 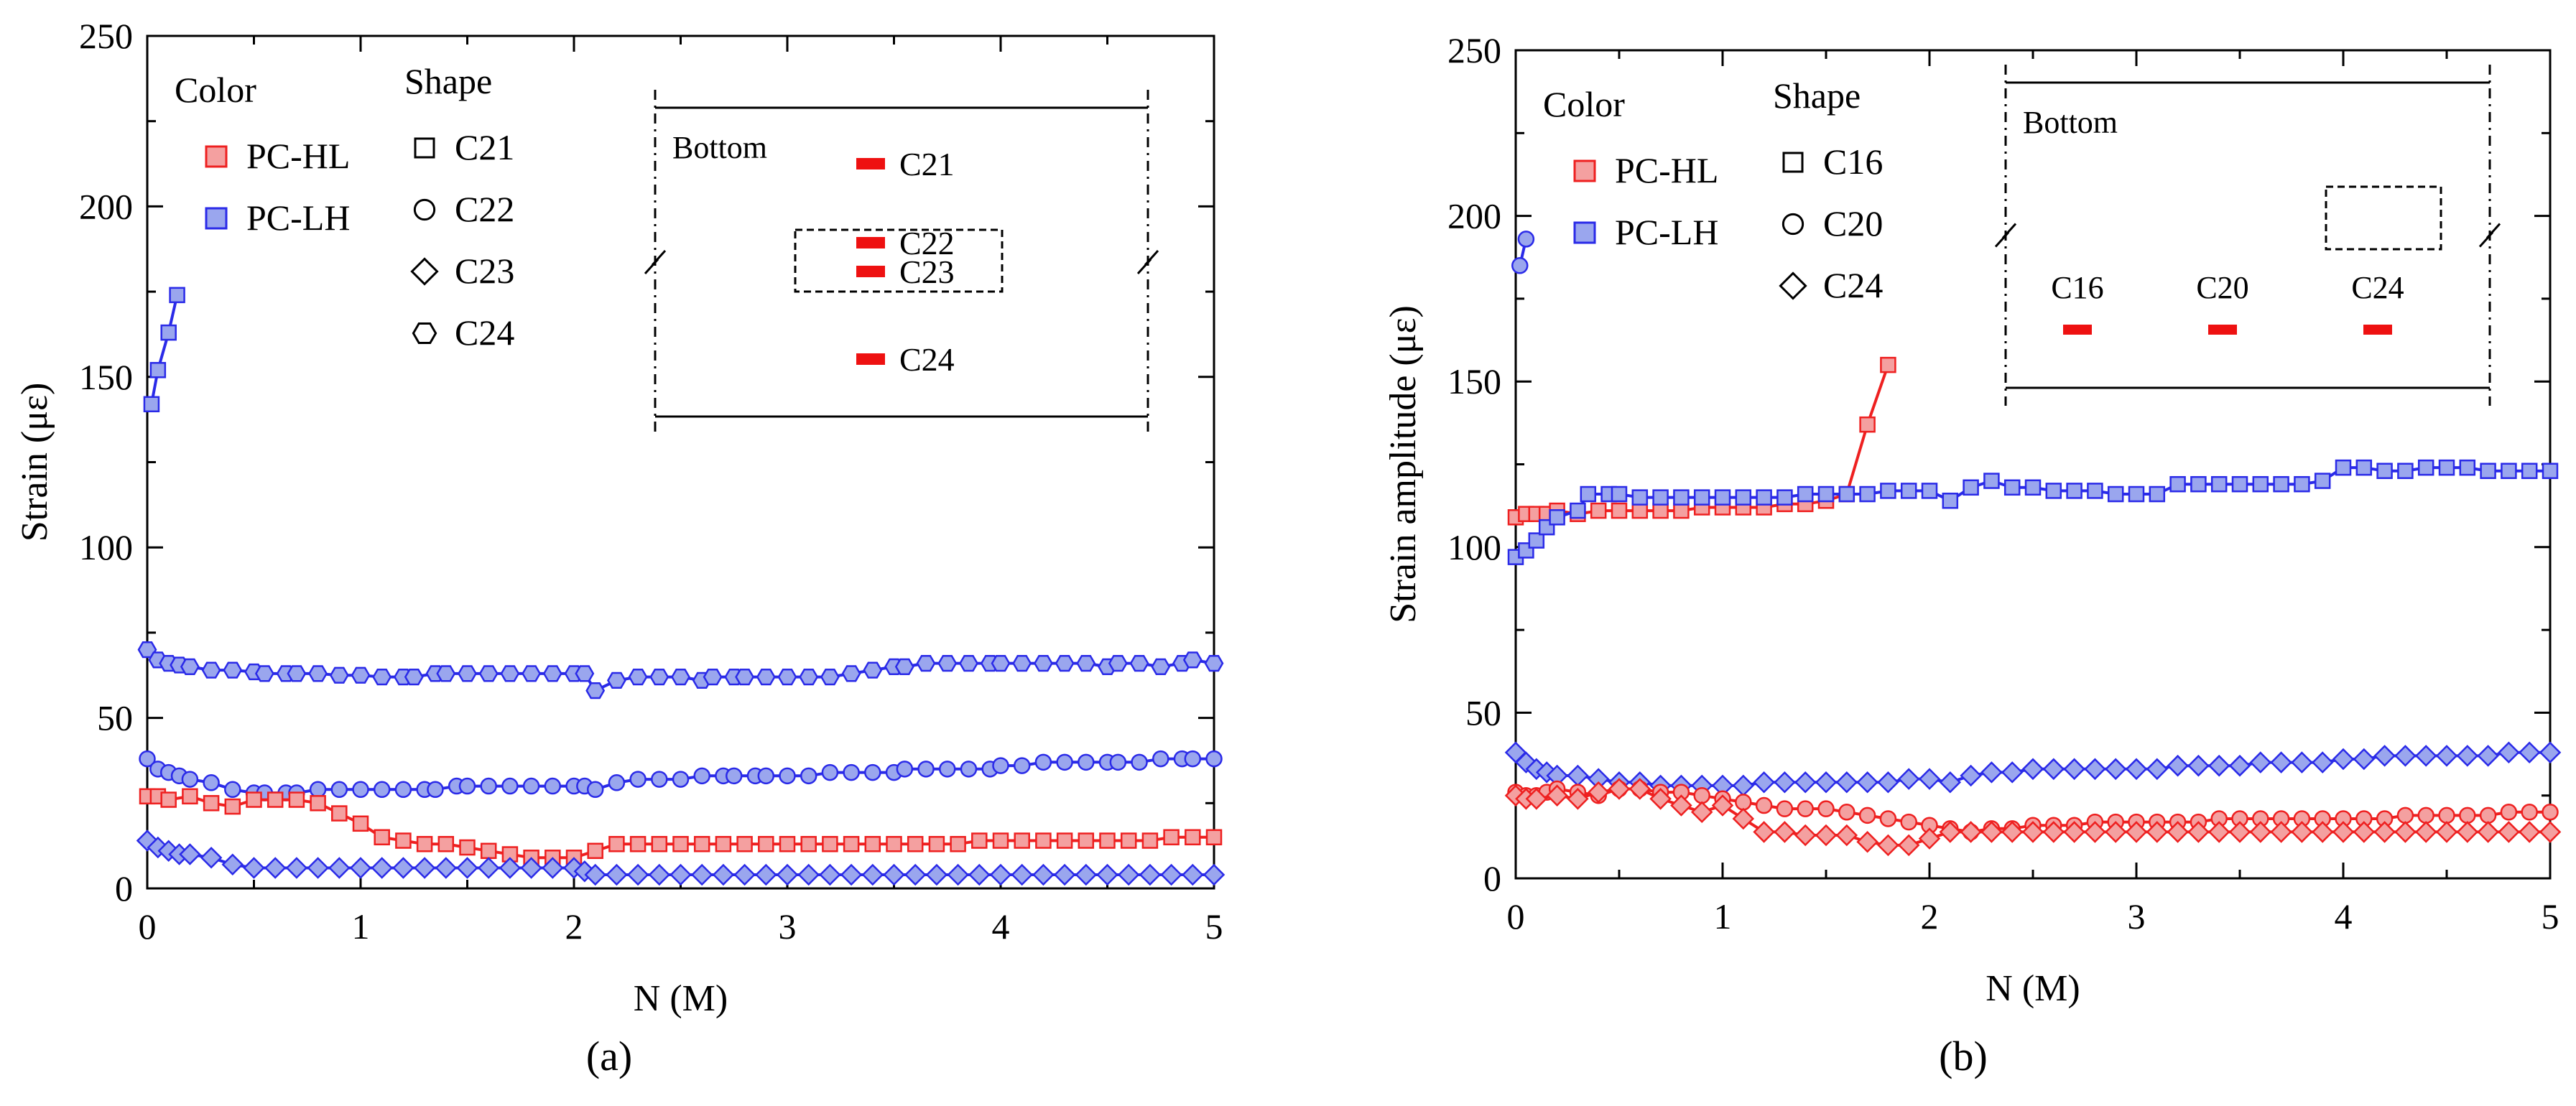 What do you see at coordinates (1516, 916) in the screenshot?
I see `x-tick-label: 0` at bounding box center [1516, 916].